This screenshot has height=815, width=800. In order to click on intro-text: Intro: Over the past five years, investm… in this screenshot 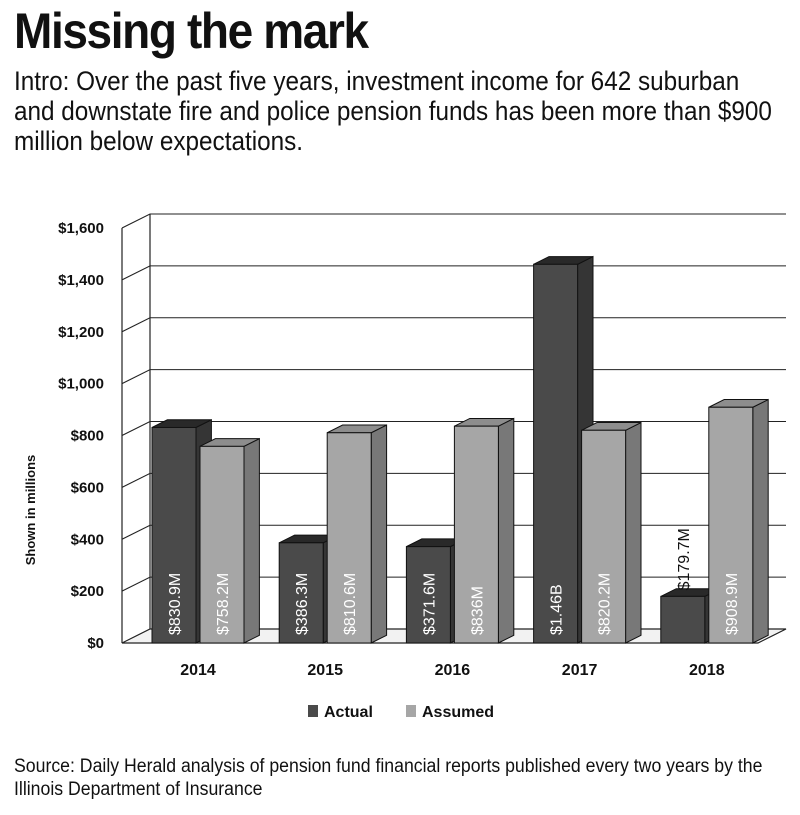, I will do `click(393, 111)`.